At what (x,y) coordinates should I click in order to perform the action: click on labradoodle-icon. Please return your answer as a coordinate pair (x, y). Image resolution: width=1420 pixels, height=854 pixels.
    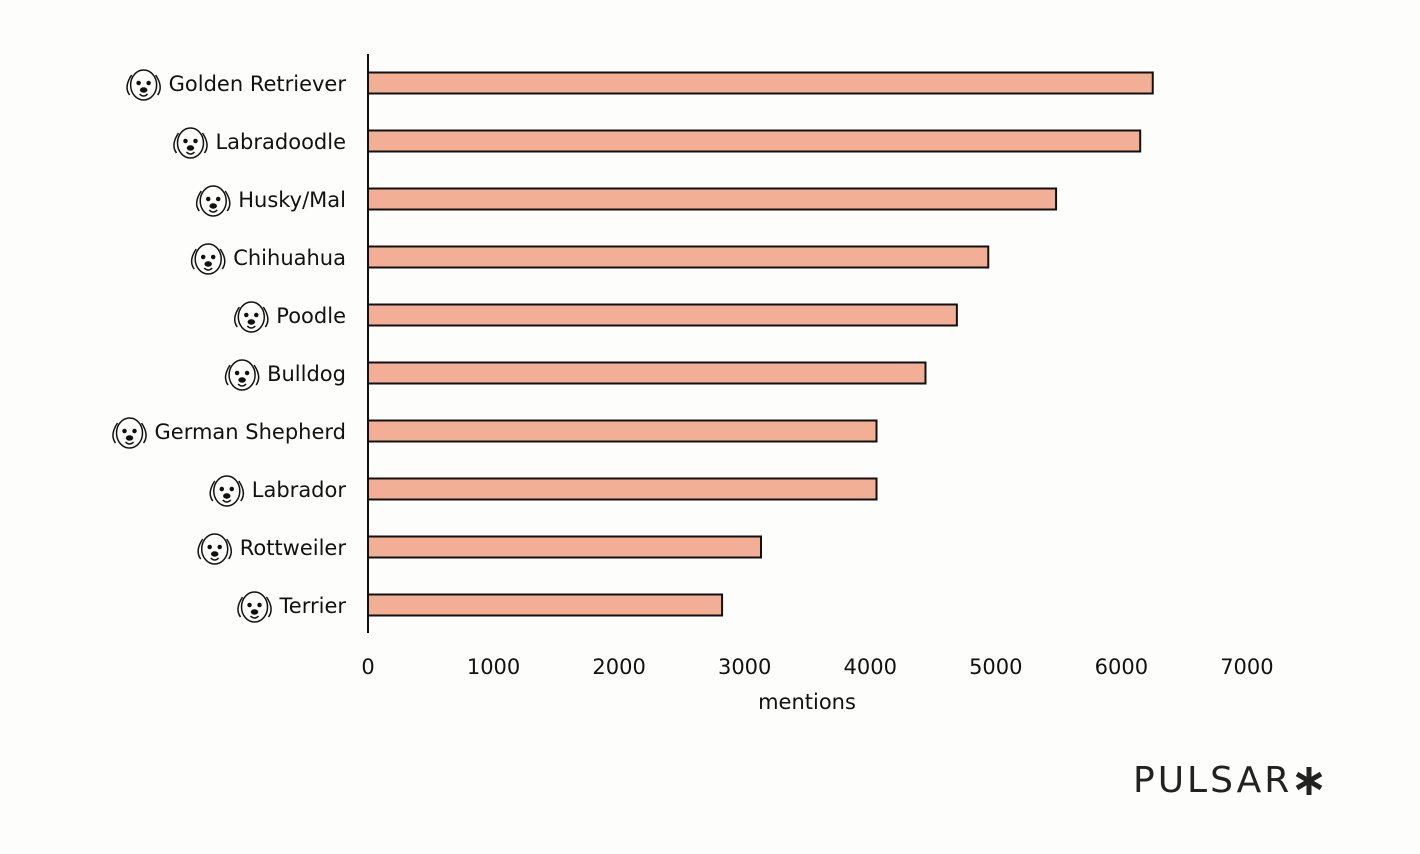
    Looking at the image, I should click on (190, 143).